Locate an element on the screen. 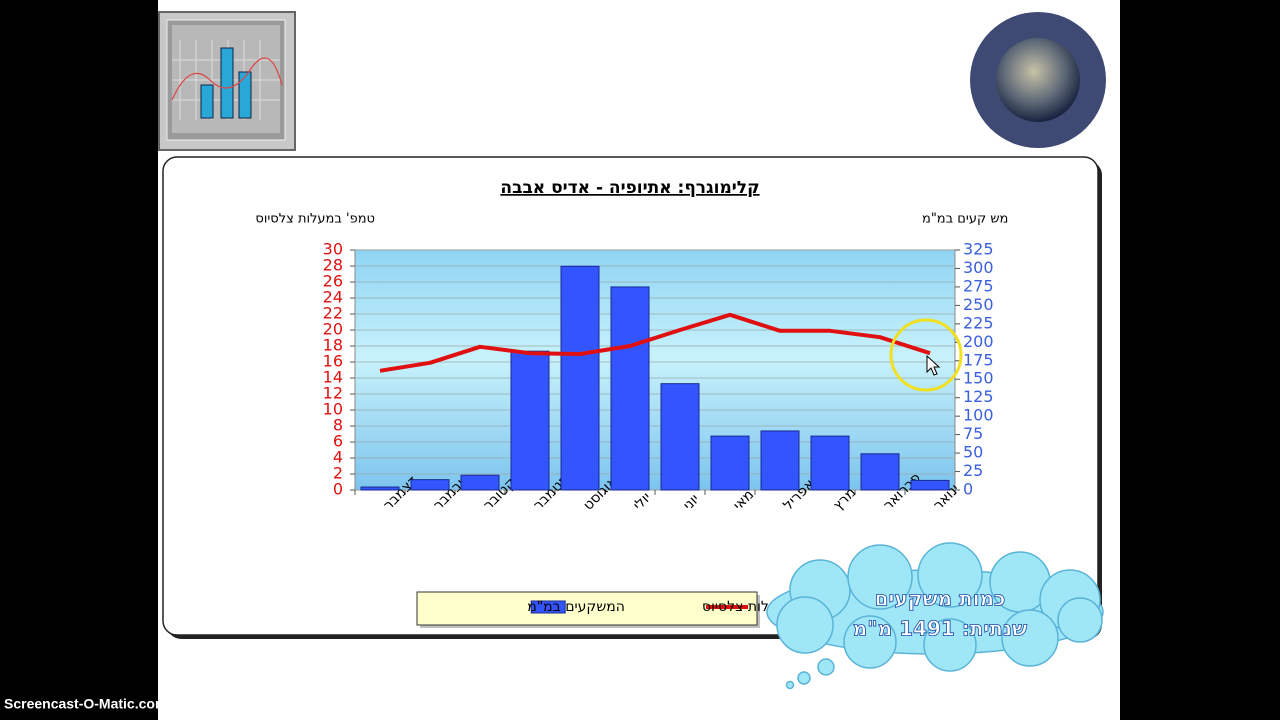 The width and height of the screenshot is (1280, 720). legend-box is located at coordinates (587, 608).